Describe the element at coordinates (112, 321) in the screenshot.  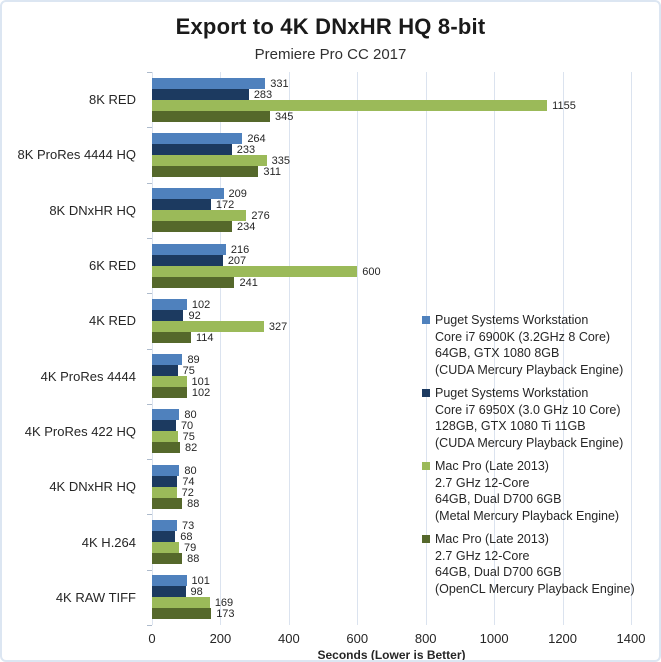
I see `category-label: 4K RED` at that location.